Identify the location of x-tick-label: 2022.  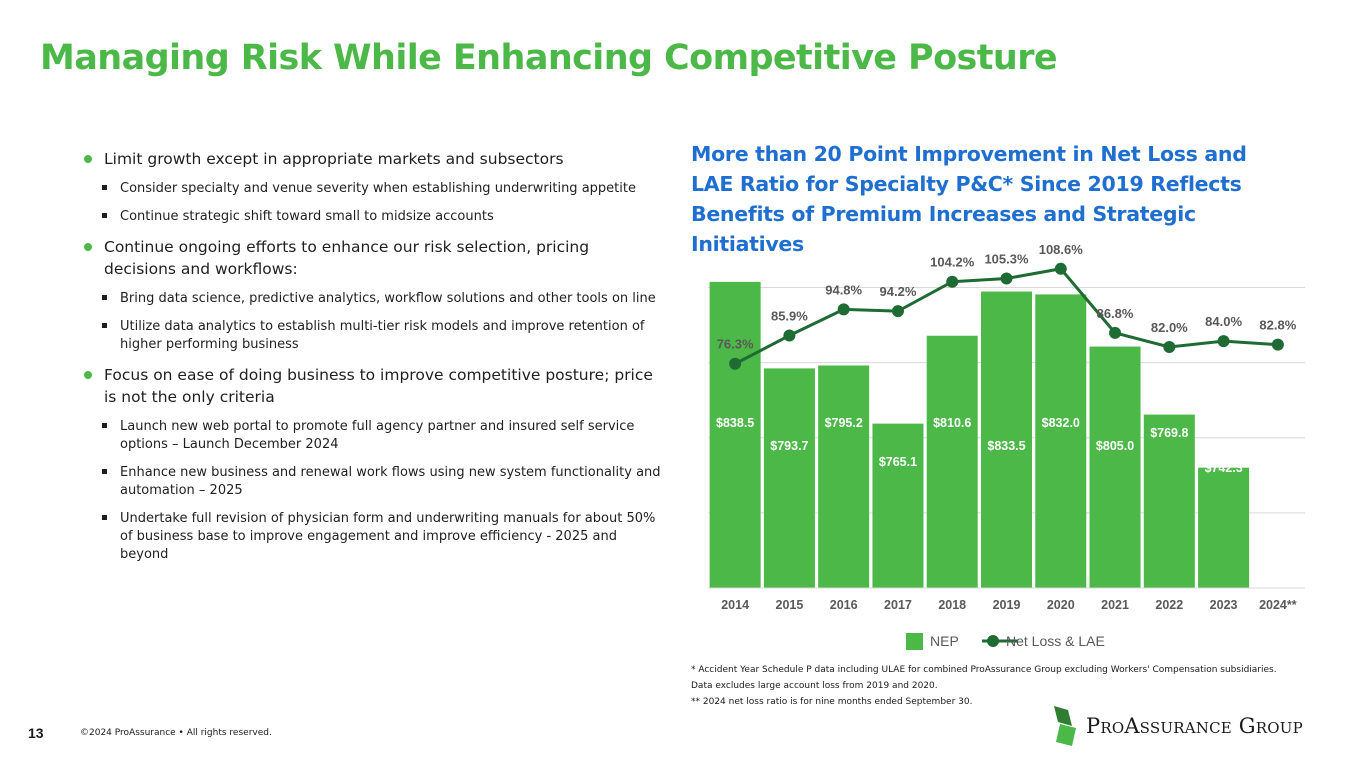
(1169, 605).